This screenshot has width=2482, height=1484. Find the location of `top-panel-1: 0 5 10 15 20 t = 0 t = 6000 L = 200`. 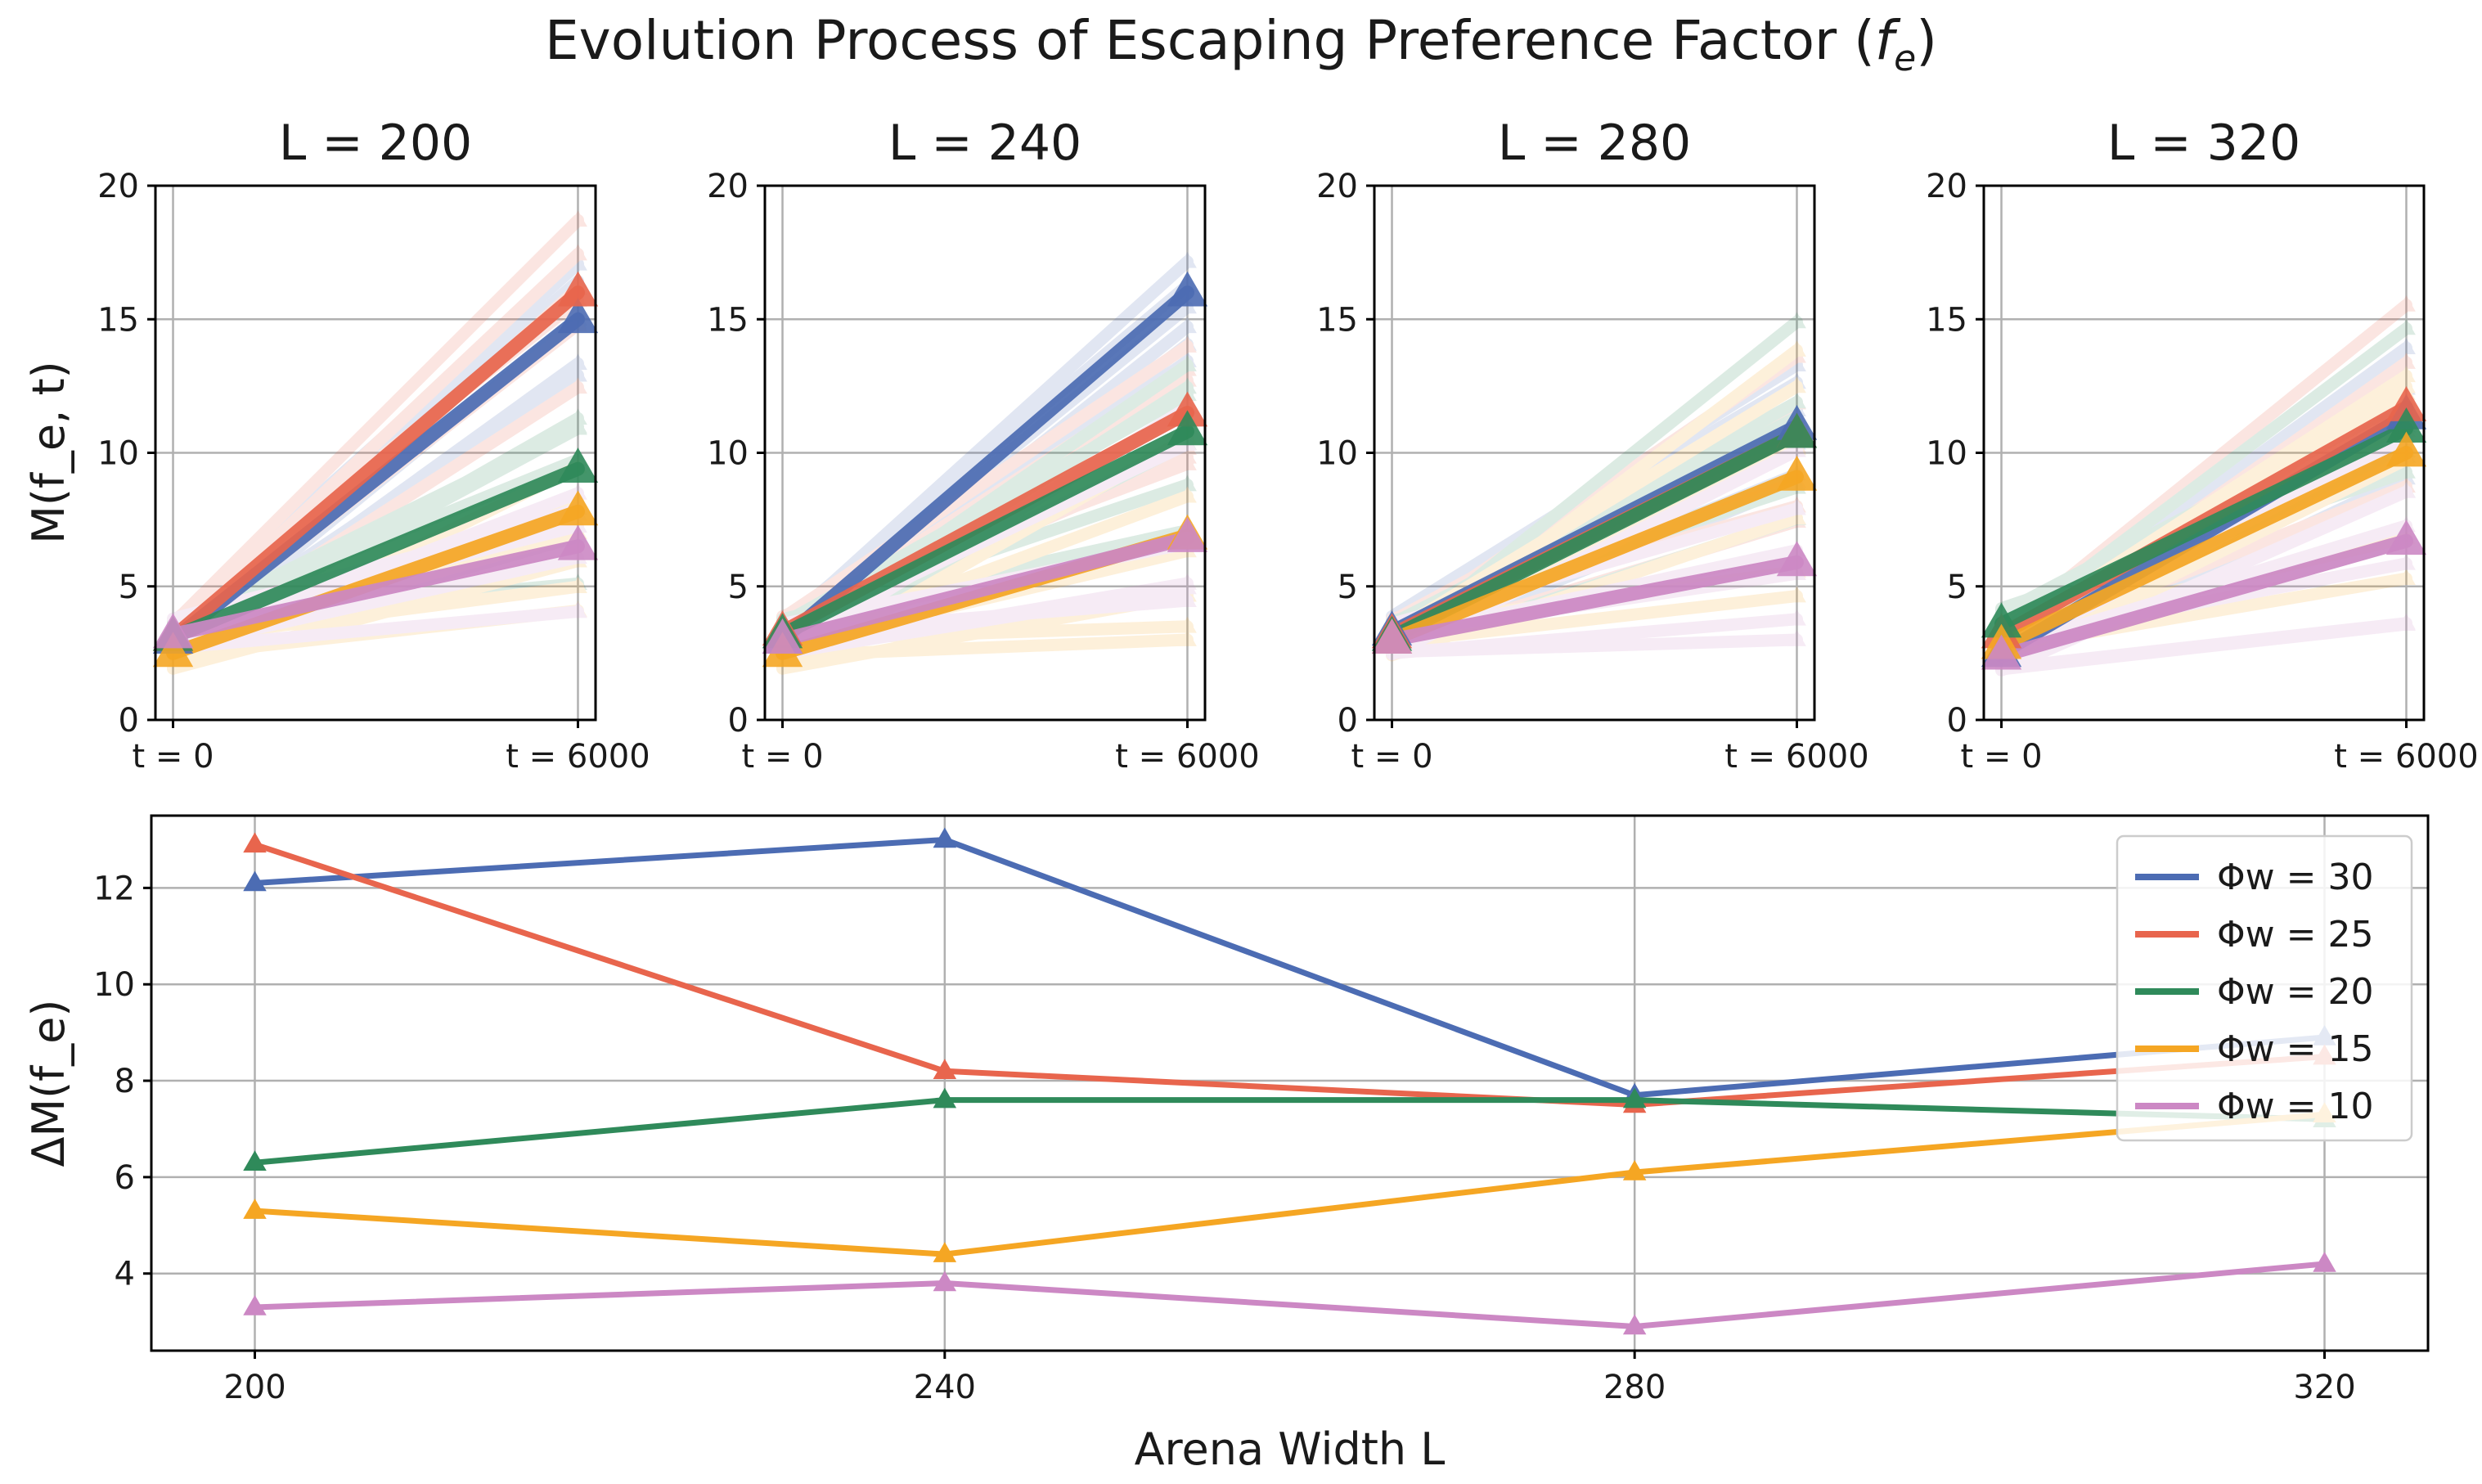

top-panel-1: 0 5 10 15 20 t = 0 t = 6000 L = 200 is located at coordinates (373, 445).